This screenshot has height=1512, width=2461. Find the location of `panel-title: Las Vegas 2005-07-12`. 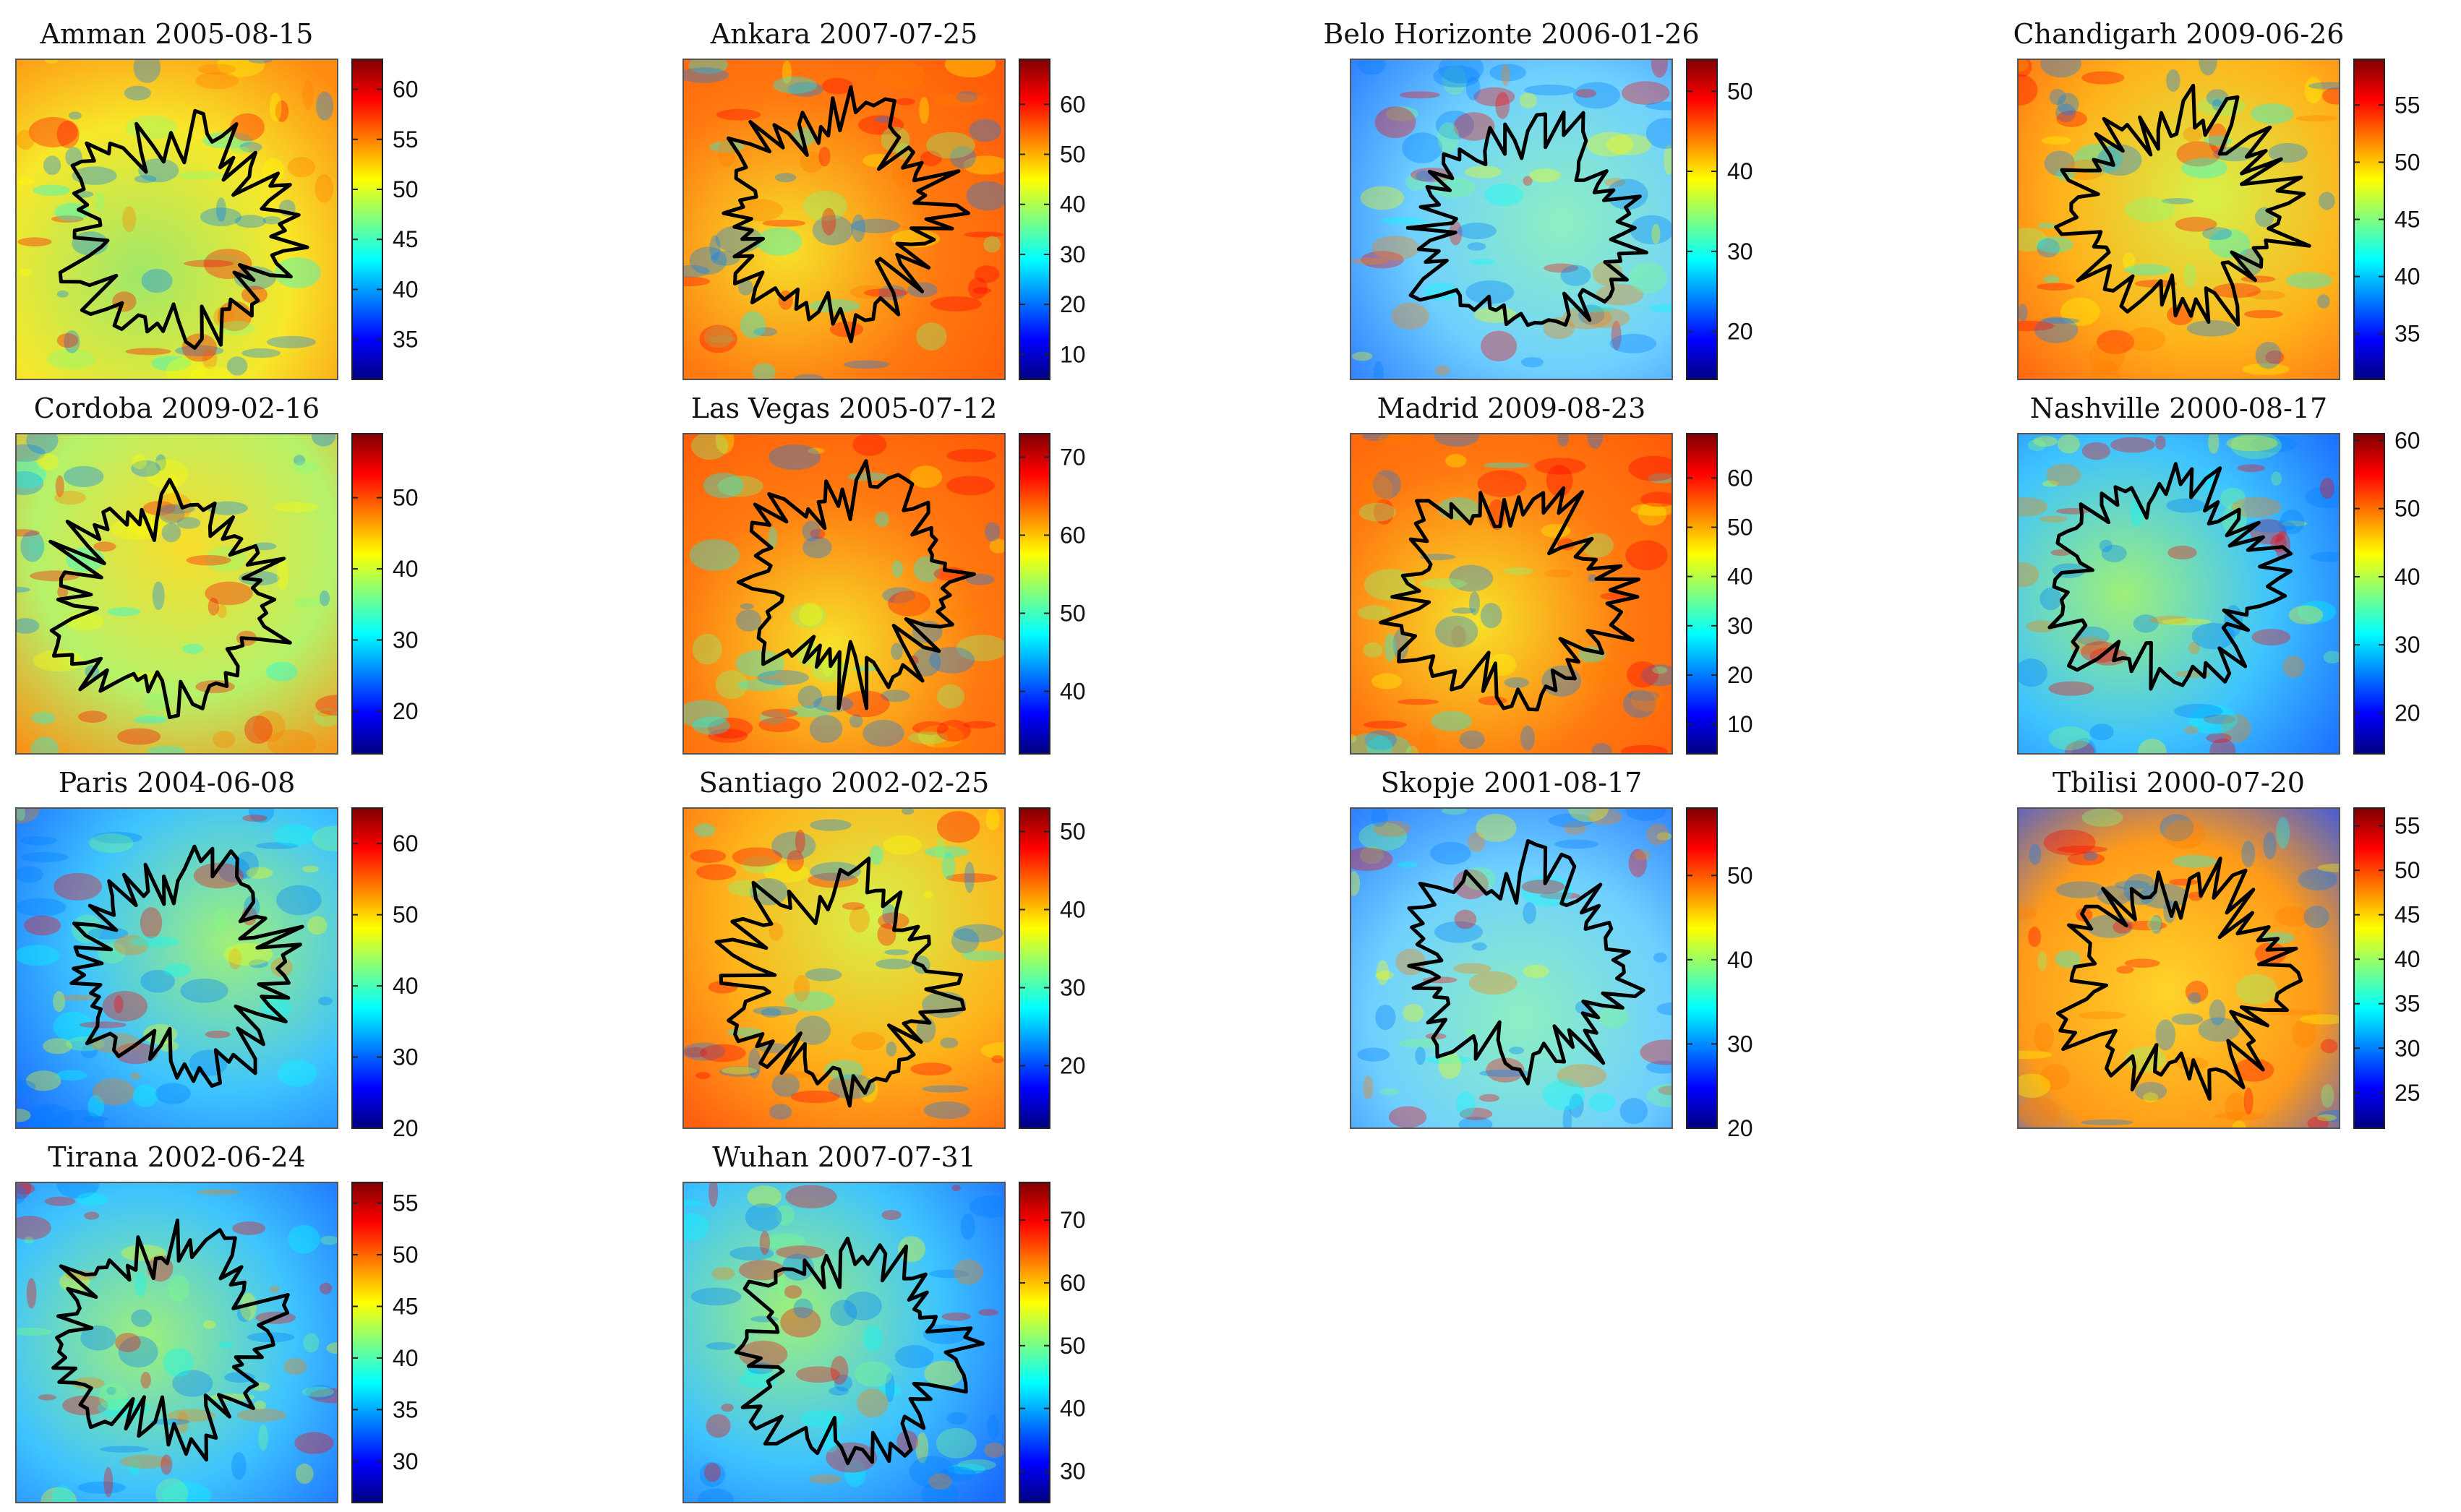

panel-title: Las Vegas 2005-07-12 is located at coordinates (844, 408).